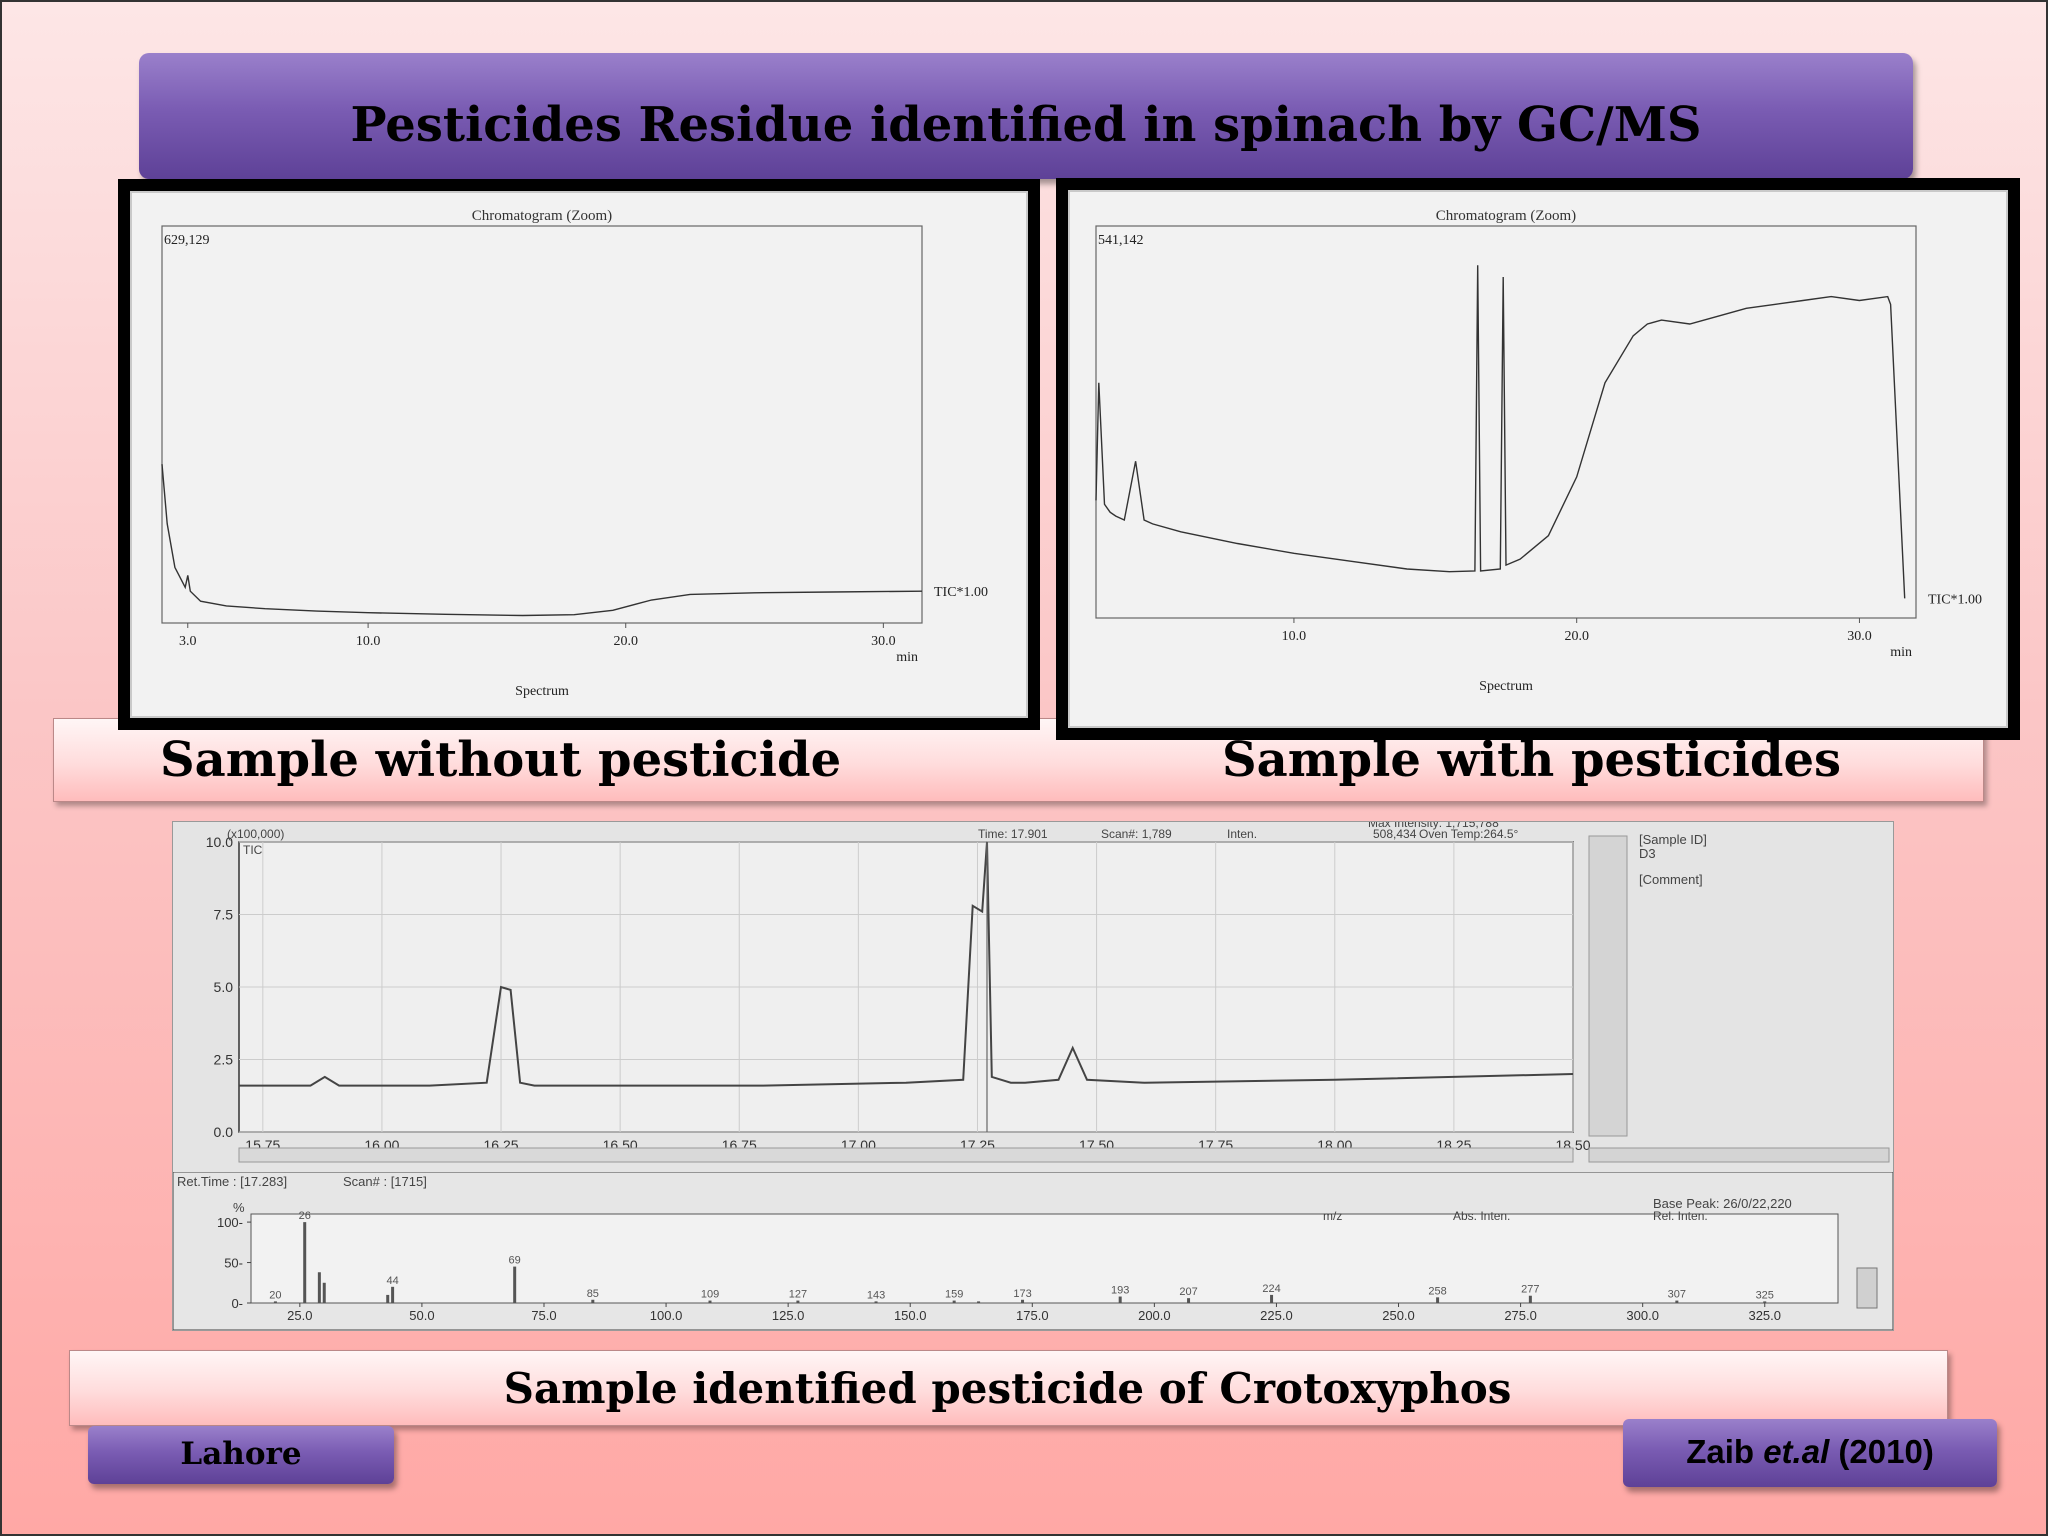 This screenshot has height=1536, width=2048. I want to click on sample-id-label: [Sample ID], so click(1673, 839).